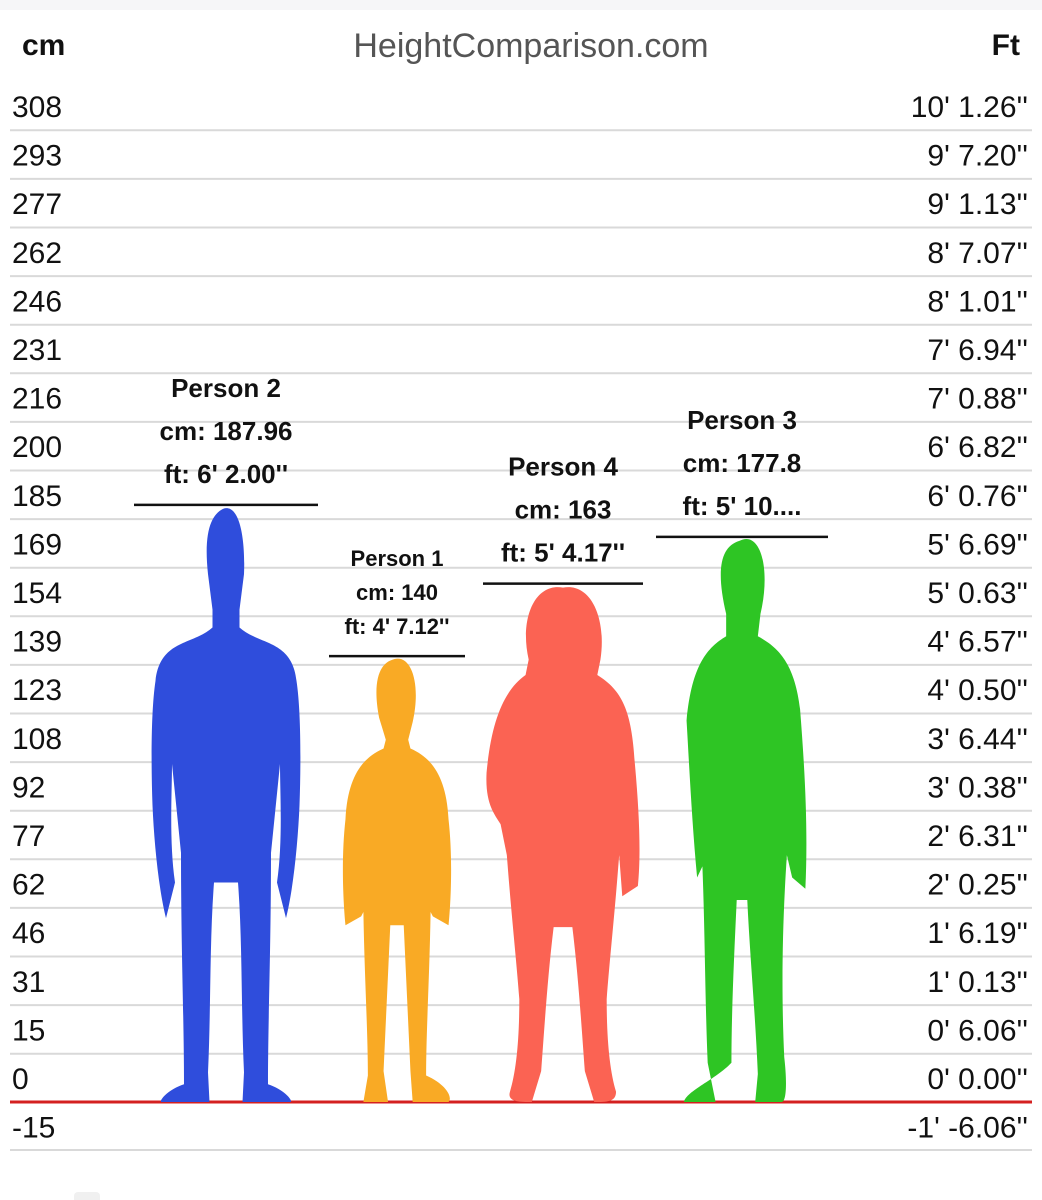 Image resolution: width=1042 pixels, height=1200 pixels. What do you see at coordinates (226, 388) in the screenshot?
I see `person-name-label: Person 2` at bounding box center [226, 388].